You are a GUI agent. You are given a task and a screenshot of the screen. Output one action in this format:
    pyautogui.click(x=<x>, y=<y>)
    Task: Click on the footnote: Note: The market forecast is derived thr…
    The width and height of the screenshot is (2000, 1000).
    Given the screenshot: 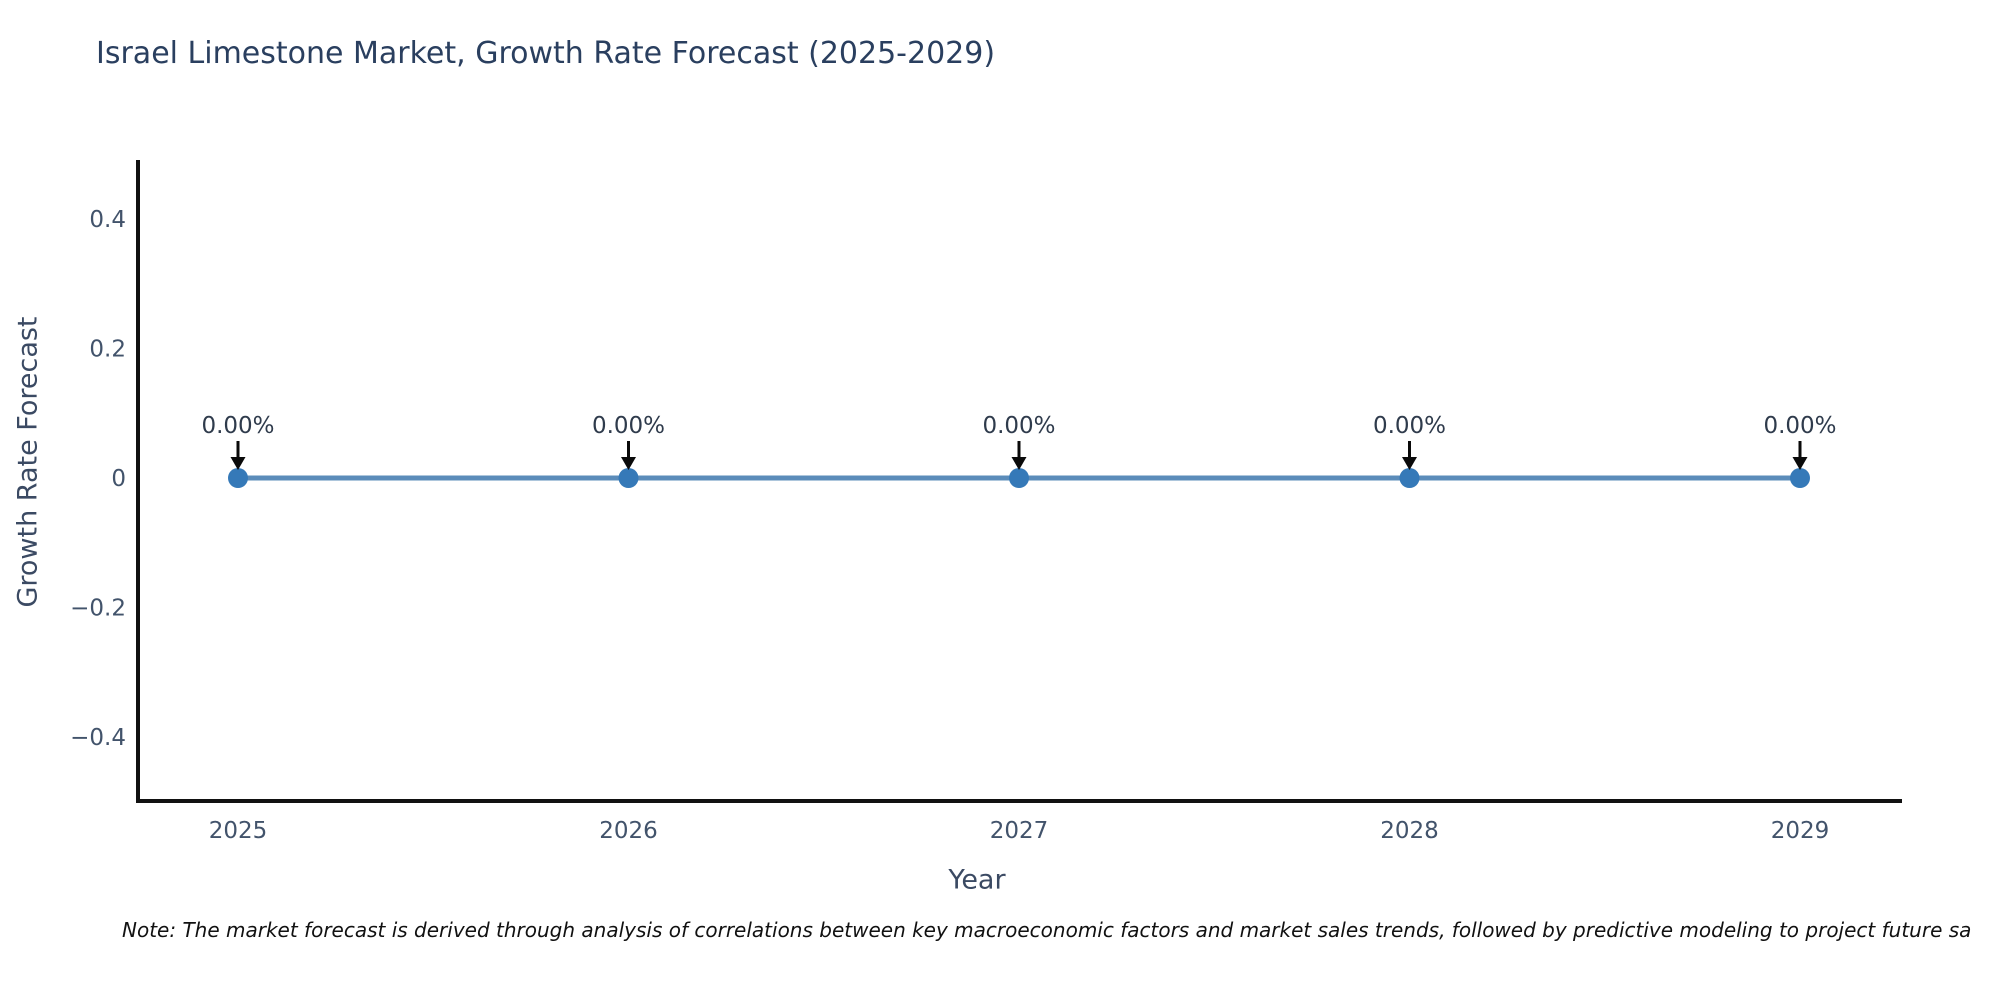 What is the action you would take?
    pyautogui.click(x=1047, y=930)
    